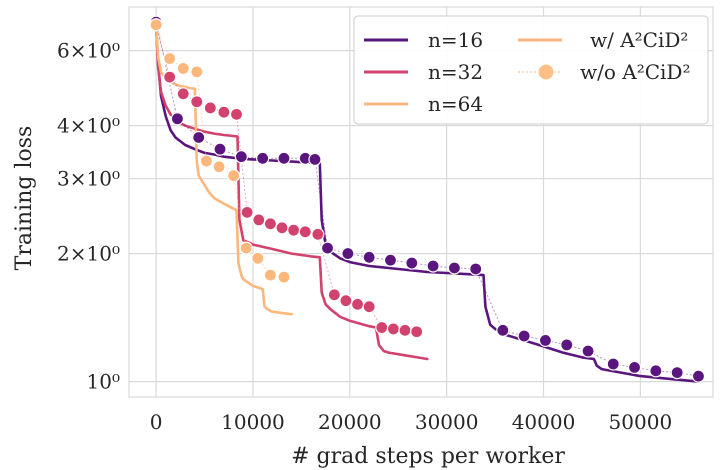 The image size is (724, 470). I want to click on y-tick-label: 2×10⁰, so click(88, 254).